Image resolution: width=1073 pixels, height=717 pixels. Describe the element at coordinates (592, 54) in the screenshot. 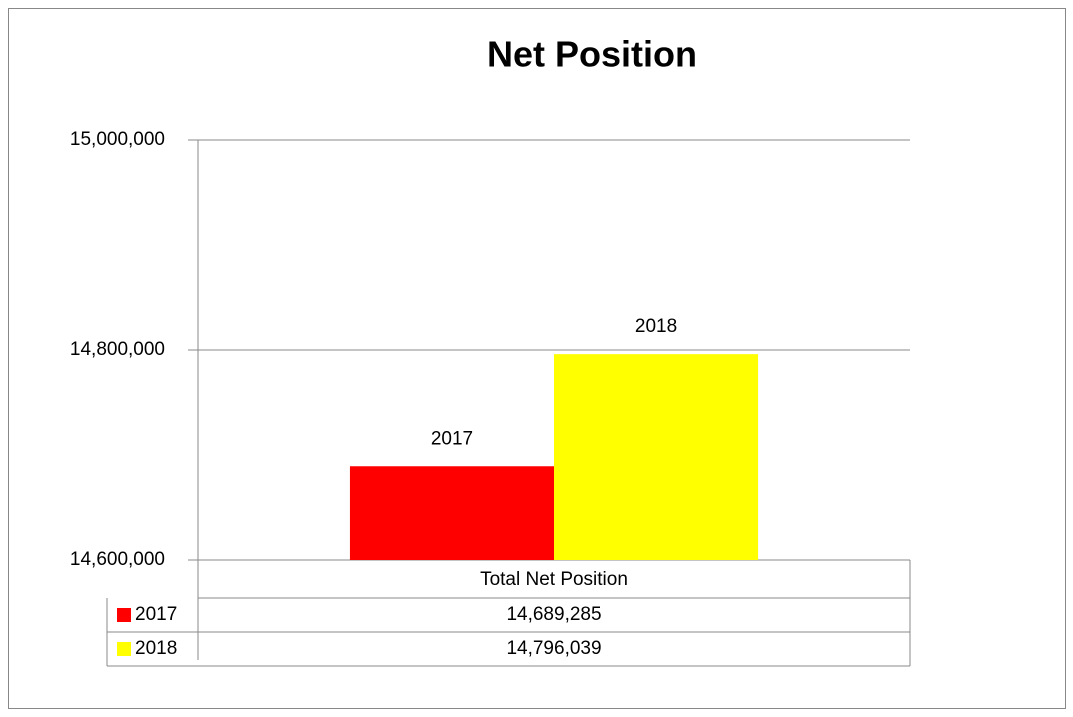

I see `chart-title: Net Position` at that location.